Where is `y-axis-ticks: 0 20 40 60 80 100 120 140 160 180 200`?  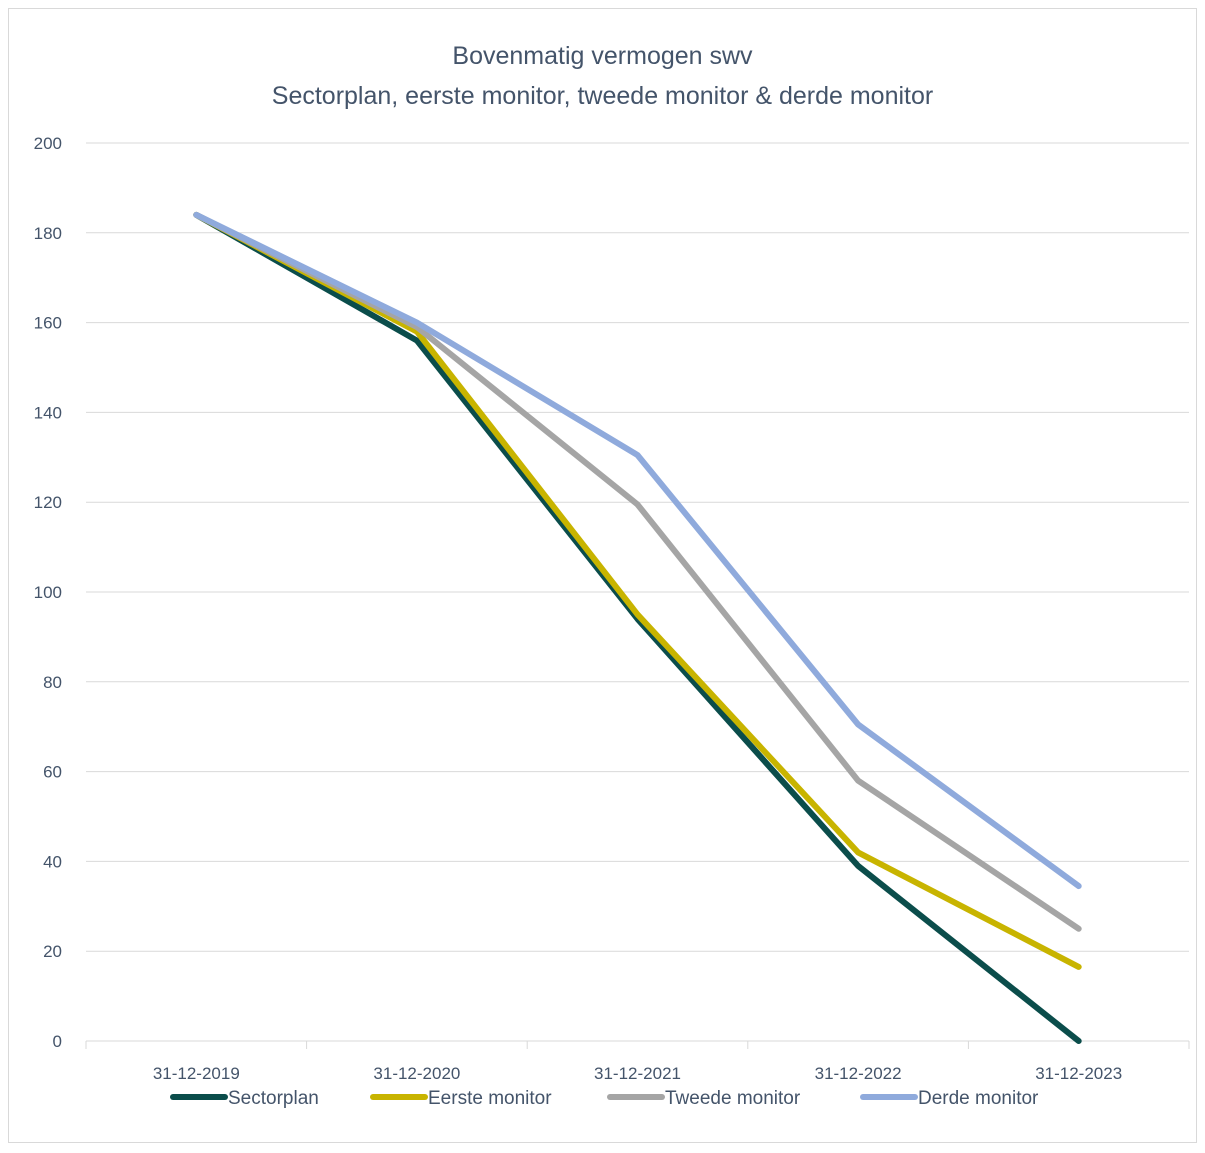 y-axis-ticks: 0 20 40 60 80 100 120 140 160 180 200 is located at coordinates (48, 592).